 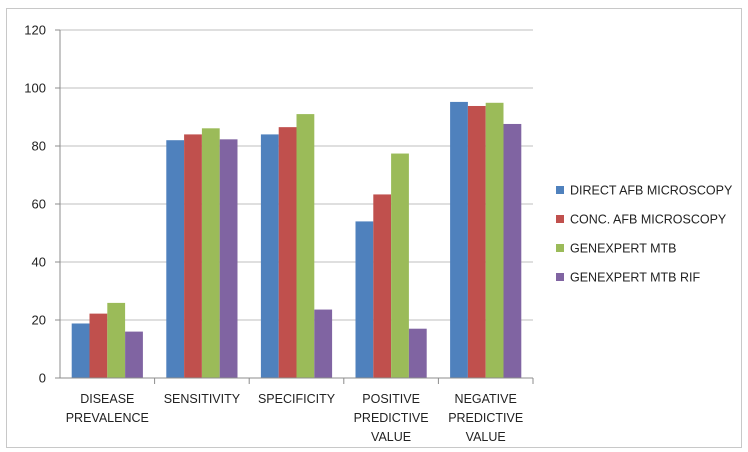 What do you see at coordinates (107, 418) in the screenshot?
I see `x-category-label: PREVALENCE` at bounding box center [107, 418].